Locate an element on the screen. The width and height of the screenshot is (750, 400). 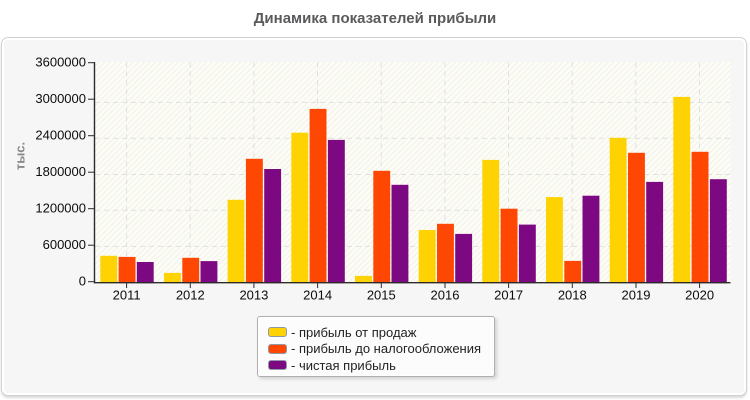
svg-text: тыс. is located at coordinates (20, 156).